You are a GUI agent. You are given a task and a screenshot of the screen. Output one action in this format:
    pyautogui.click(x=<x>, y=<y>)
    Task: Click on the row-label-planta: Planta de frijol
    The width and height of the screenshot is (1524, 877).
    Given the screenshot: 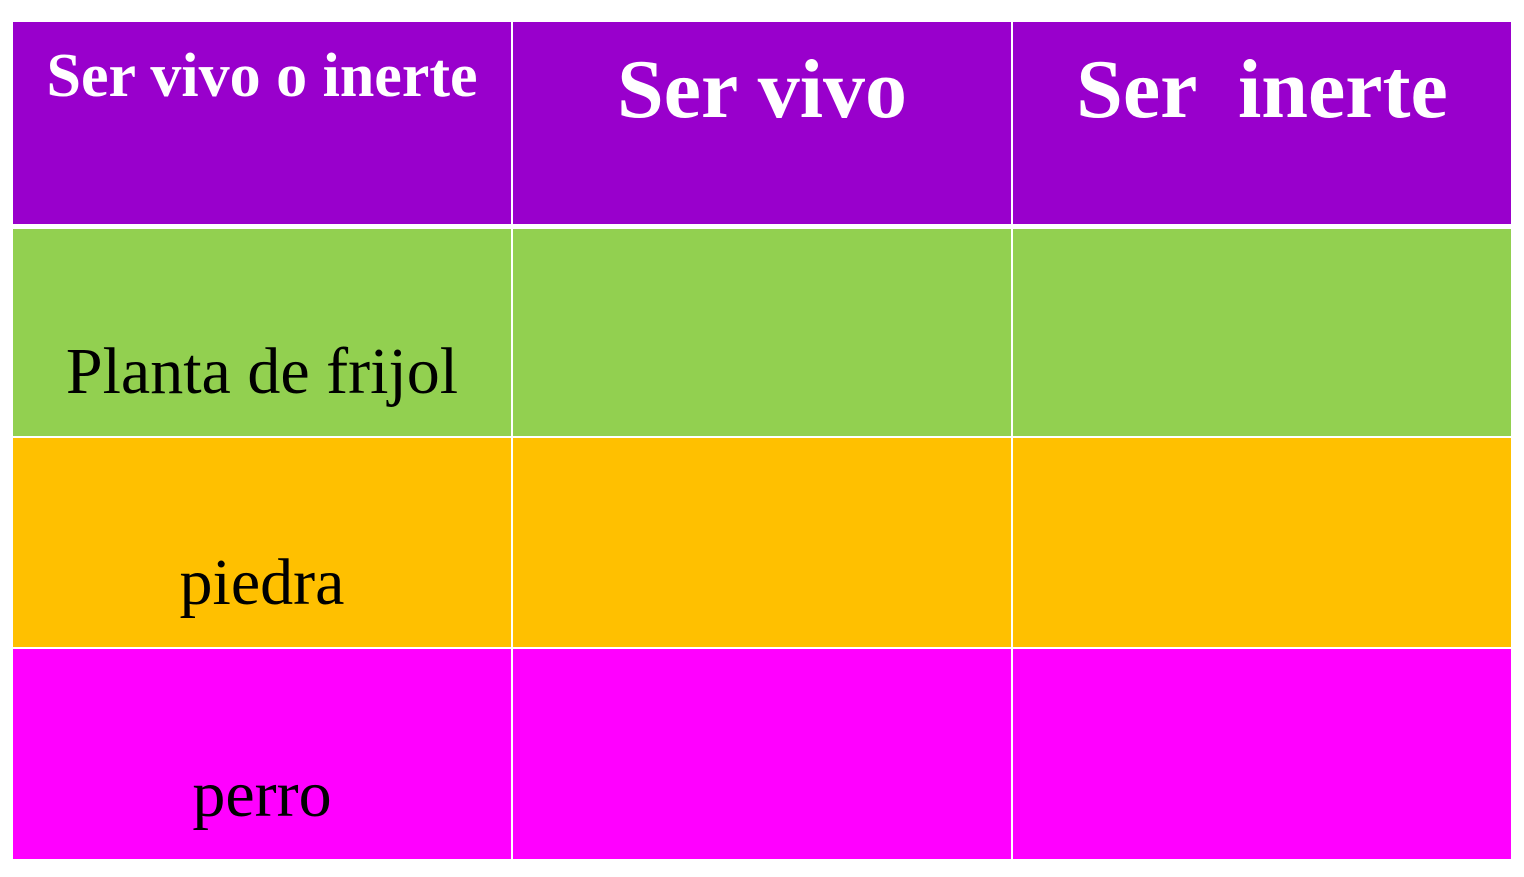 What is the action you would take?
    pyautogui.click(x=262, y=333)
    